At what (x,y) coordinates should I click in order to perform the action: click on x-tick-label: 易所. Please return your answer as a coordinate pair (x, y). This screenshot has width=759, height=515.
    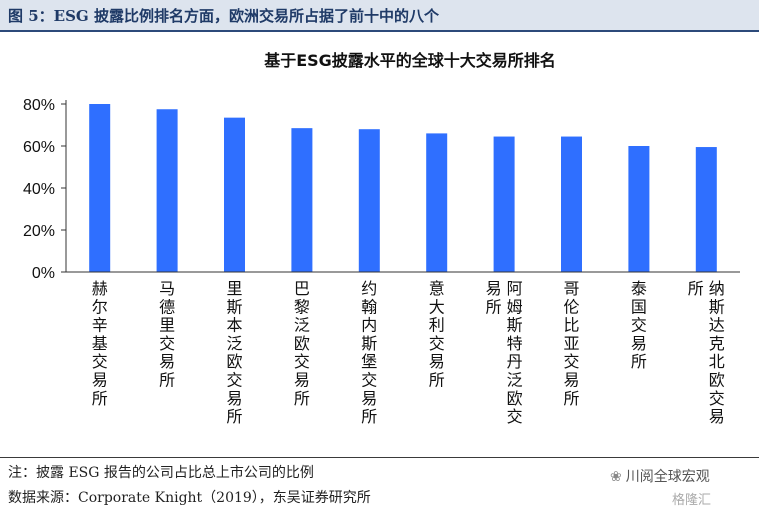
    Looking at the image, I should click on (494, 297).